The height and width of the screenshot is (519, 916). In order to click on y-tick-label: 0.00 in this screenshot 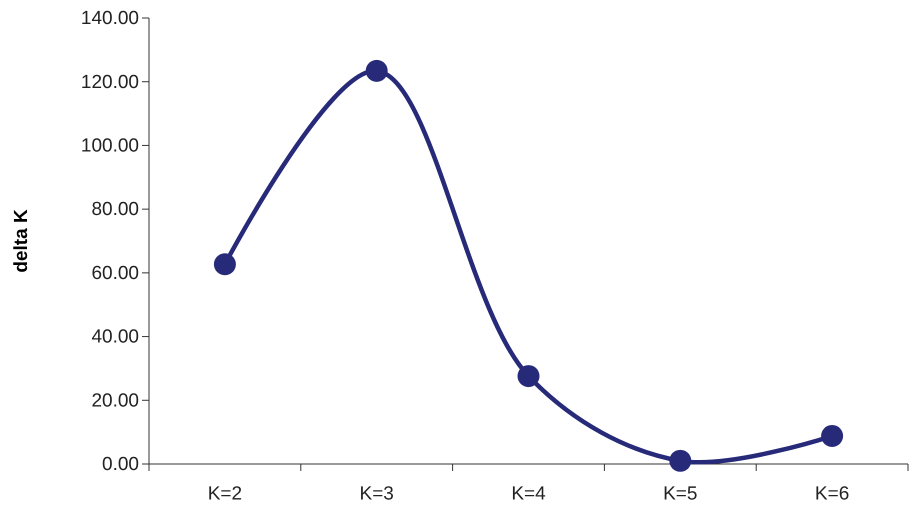, I will do `click(120, 465)`.